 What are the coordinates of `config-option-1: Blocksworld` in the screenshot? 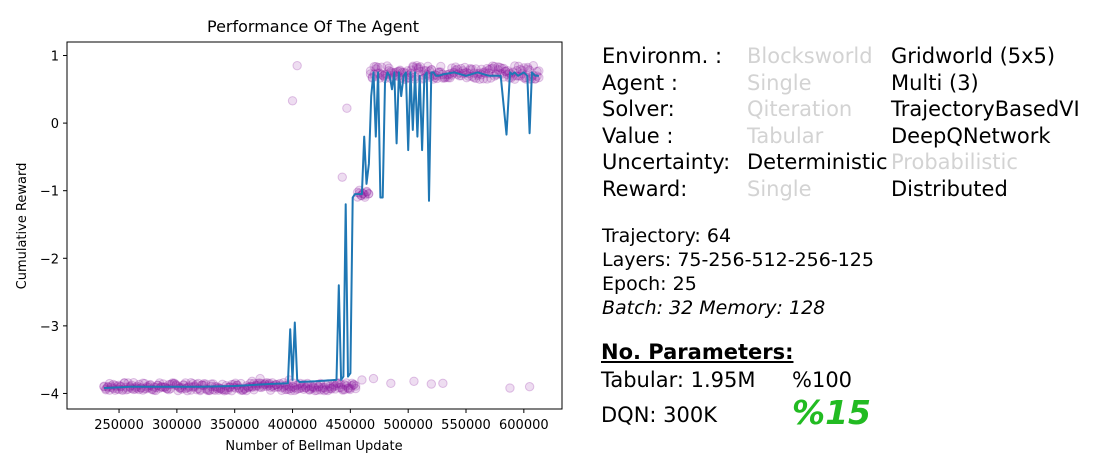 It's located at (810, 56).